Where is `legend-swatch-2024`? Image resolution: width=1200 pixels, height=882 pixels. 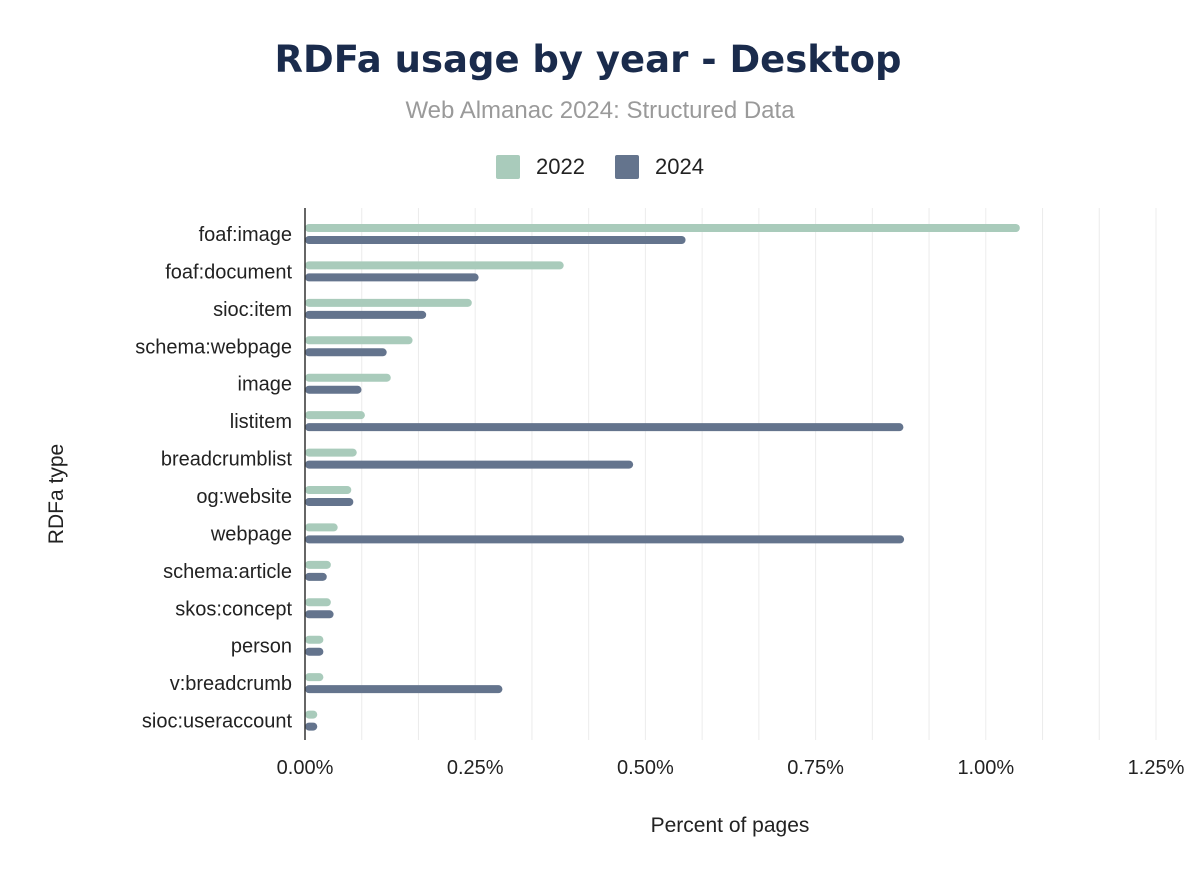
legend-swatch-2024 is located at coordinates (627, 167).